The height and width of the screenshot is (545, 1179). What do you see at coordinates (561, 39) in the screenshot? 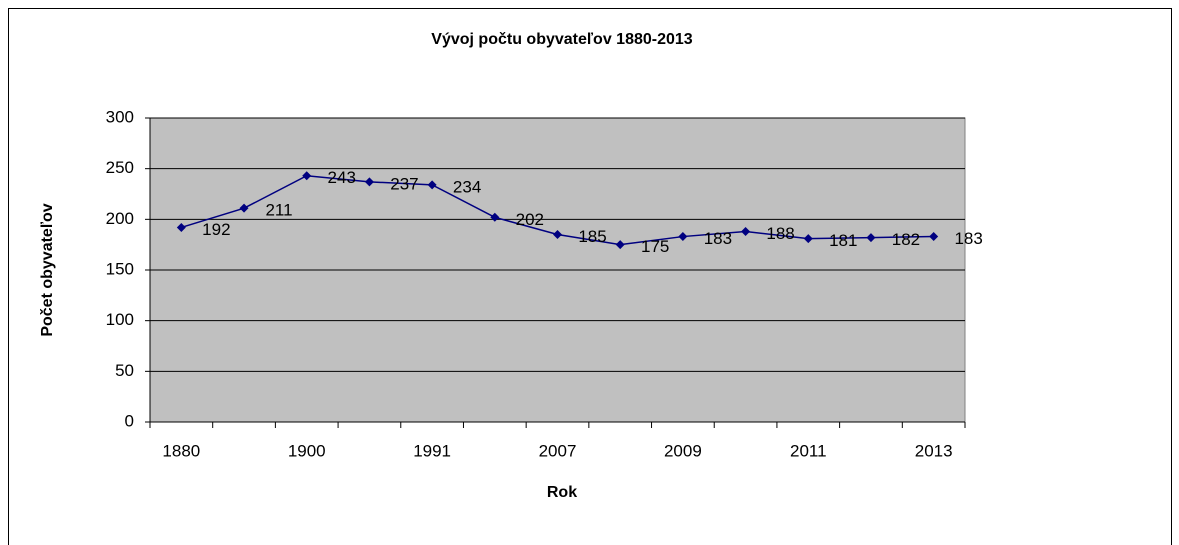
I see `chart-title: Vývoj počtu obyvateľov 1880-2013` at bounding box center [561, 39].